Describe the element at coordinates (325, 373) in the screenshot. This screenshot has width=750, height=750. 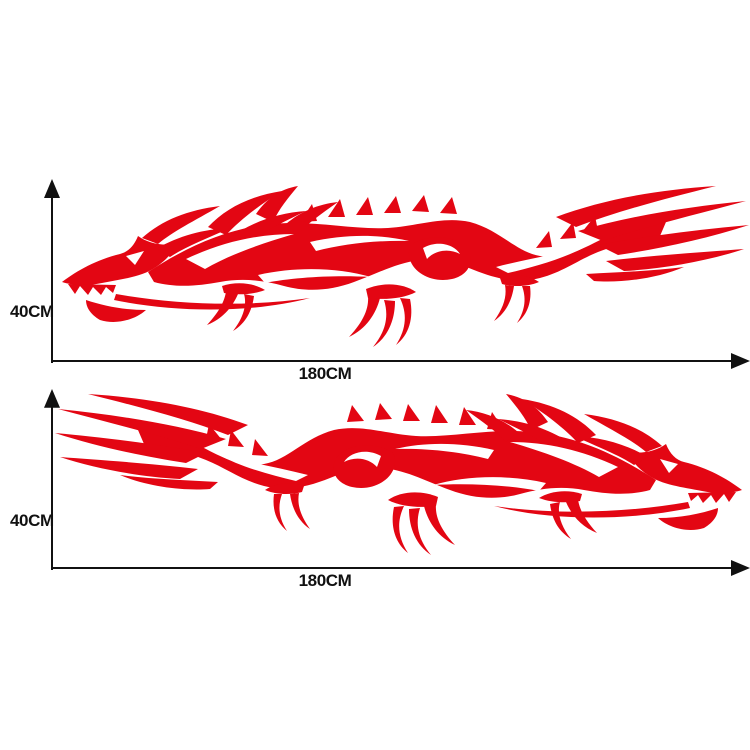
I see `width-dimension-label-top: 180CM` at that location.